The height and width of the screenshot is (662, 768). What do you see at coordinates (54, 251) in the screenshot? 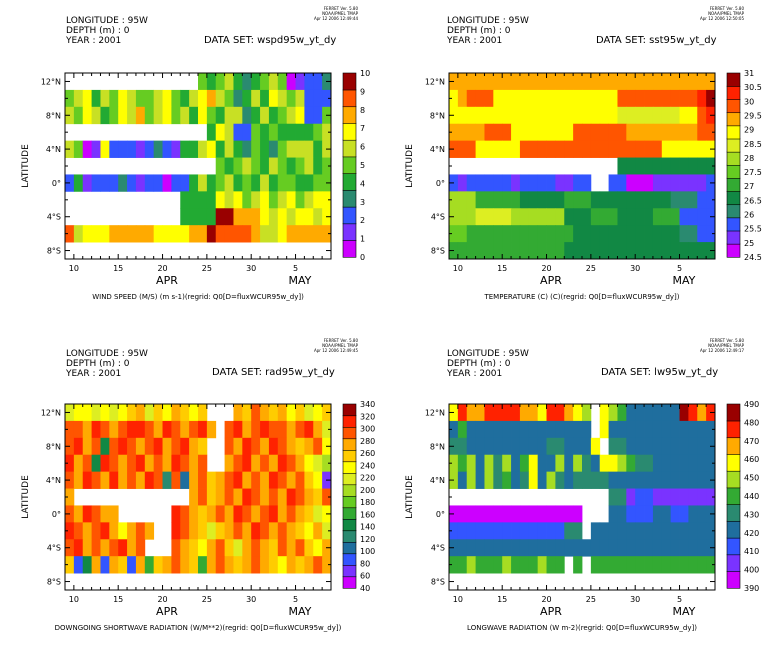
I see `y-tick-label: 8°S` at bounding box center [54, 251].